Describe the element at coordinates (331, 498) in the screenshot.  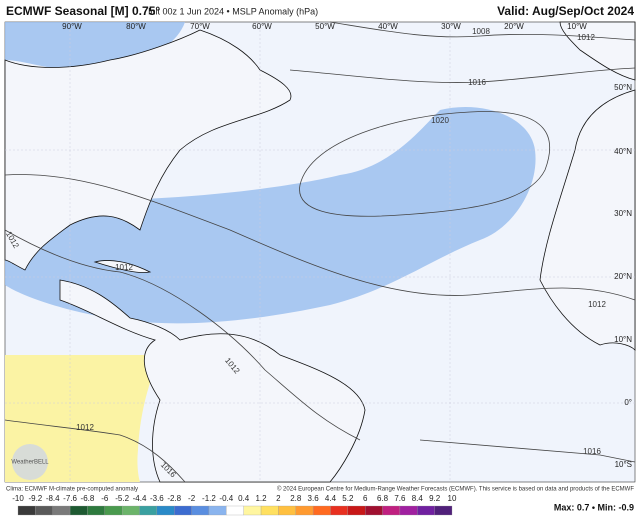
I see `colorbar-label: 4.4` at that location.